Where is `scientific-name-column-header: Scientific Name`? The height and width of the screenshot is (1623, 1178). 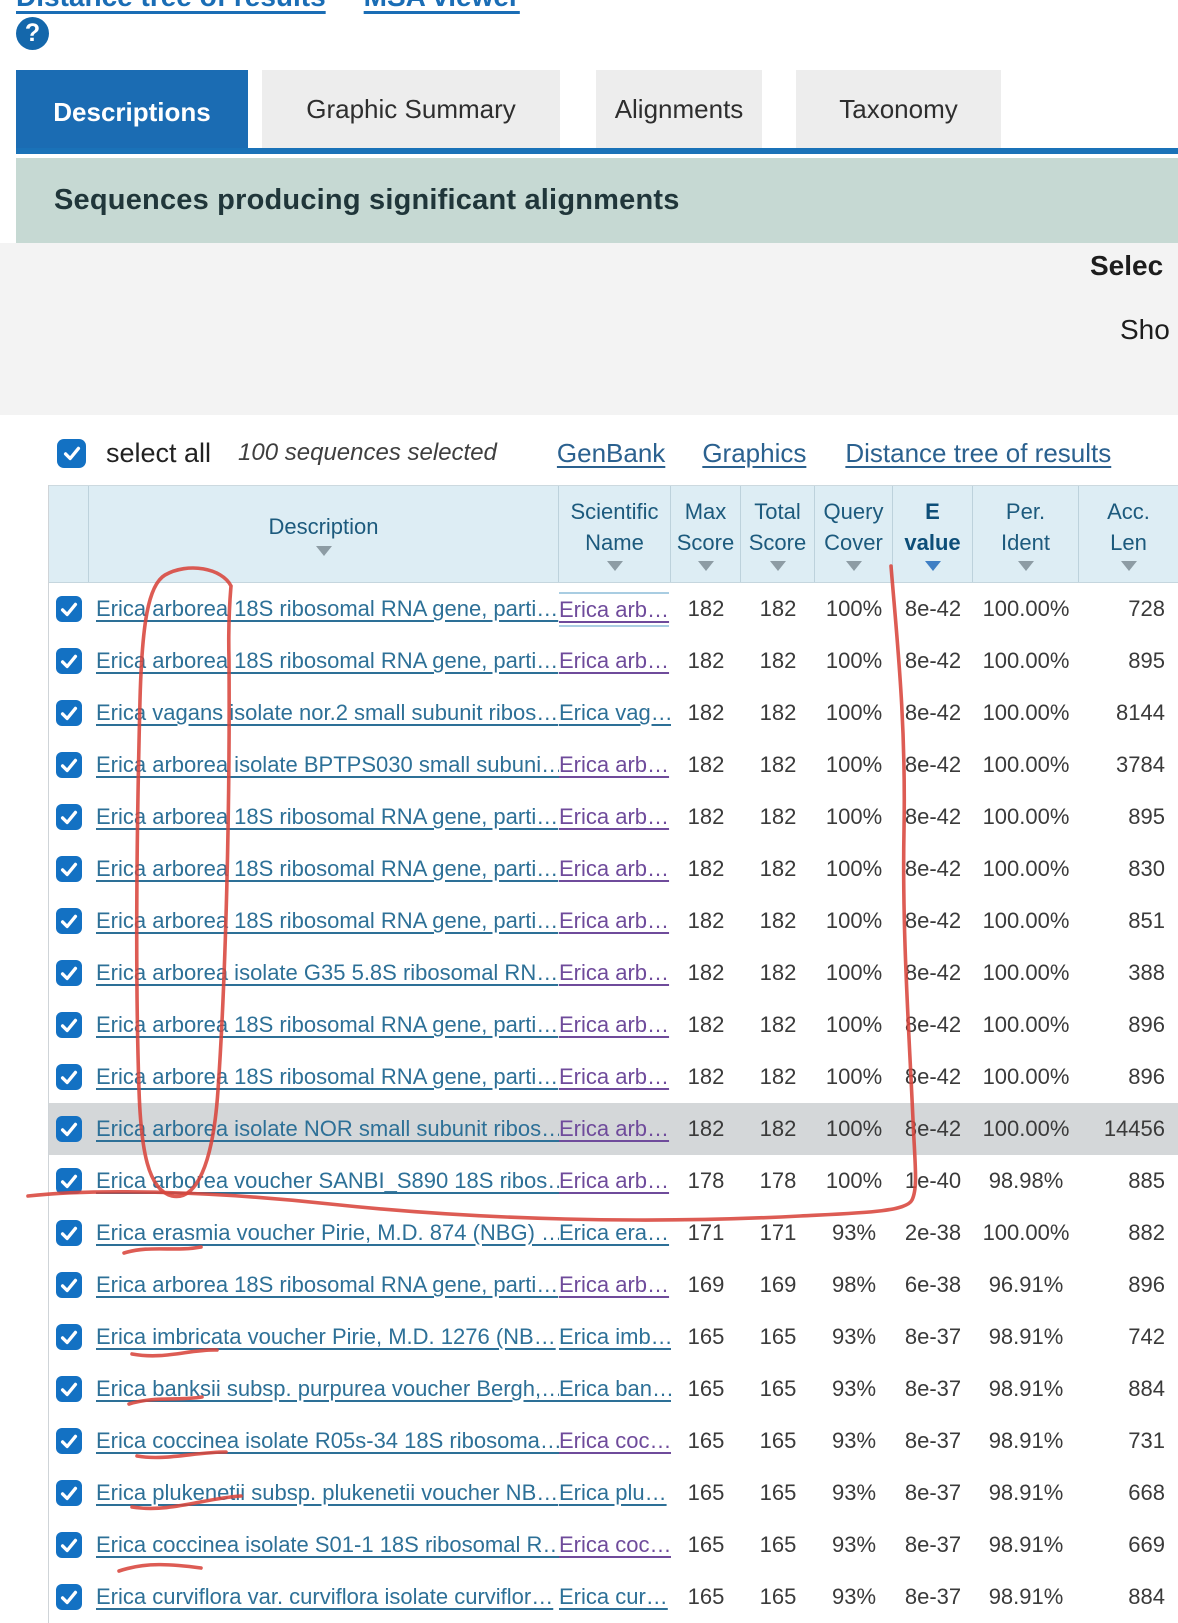 scientific-name-column-header: Scientific Name is located at coordinates (615, 534).